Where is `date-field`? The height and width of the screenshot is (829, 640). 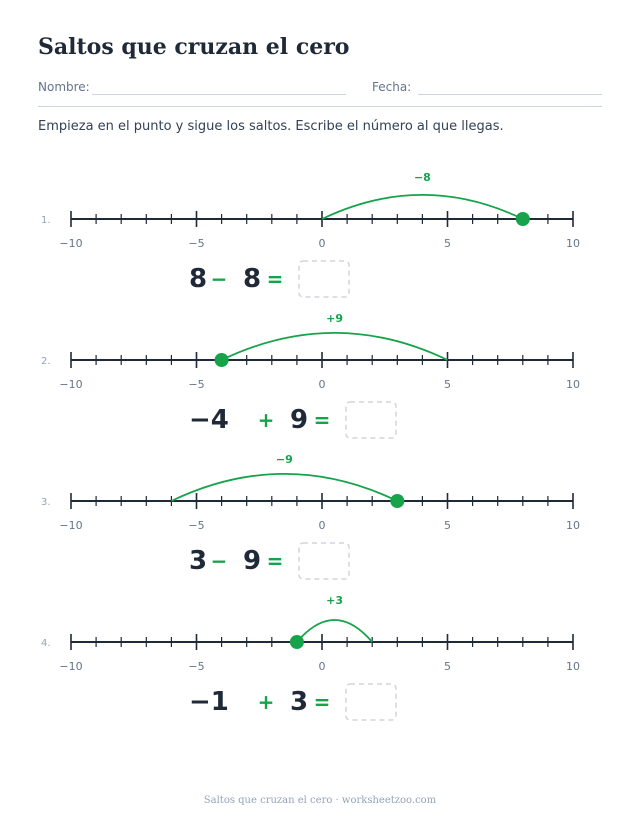
date-field is located at coordinates (510, 94).